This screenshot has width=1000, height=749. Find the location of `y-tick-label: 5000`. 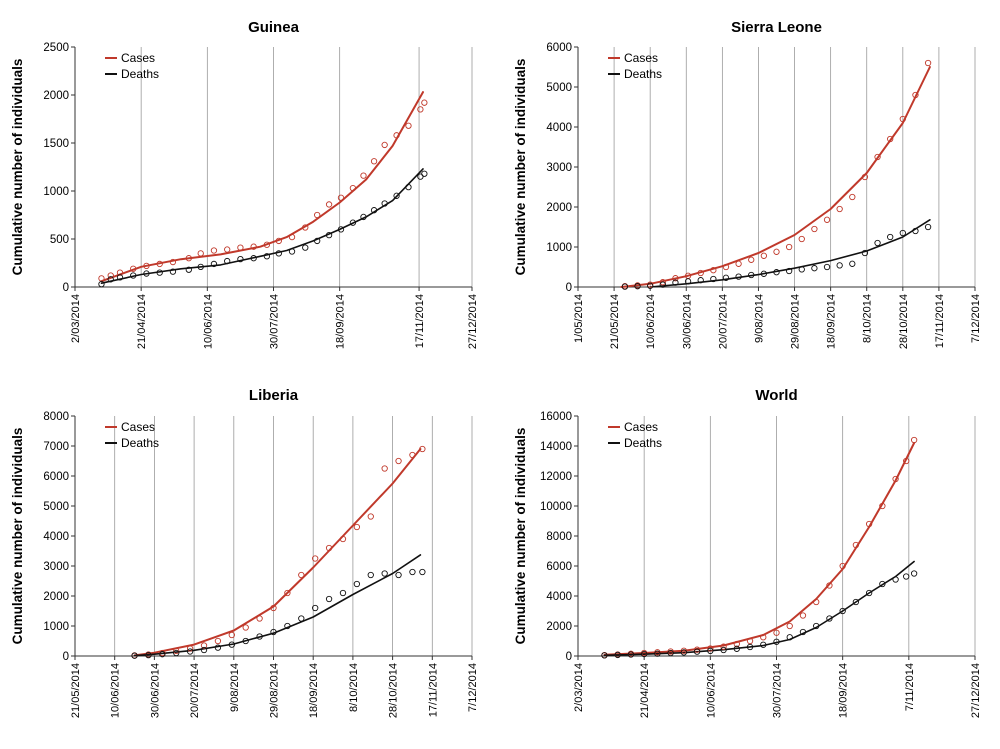

y-tick-label: 5000 is located at coordinates (559, 88).